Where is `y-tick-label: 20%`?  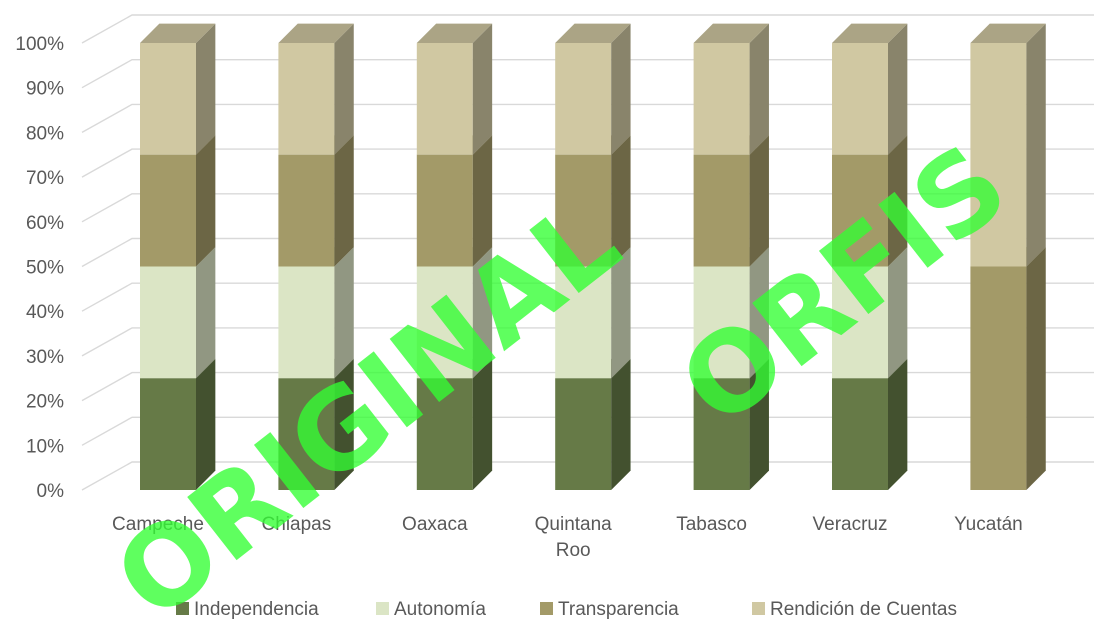 y-tick-label: 20% is located at coordinates (45, 402).